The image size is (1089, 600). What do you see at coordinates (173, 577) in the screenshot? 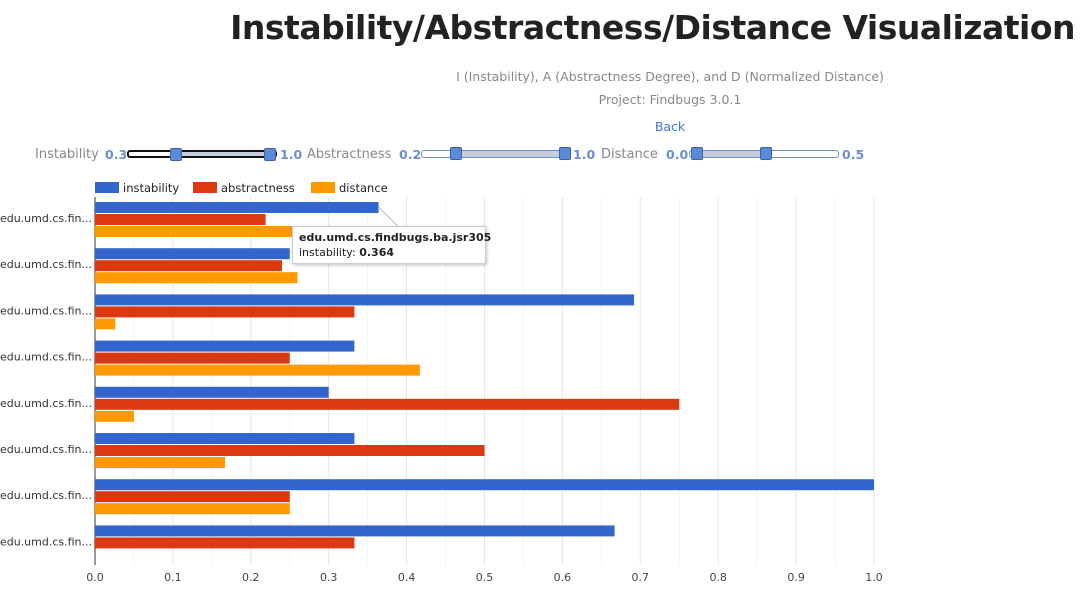
I see `x-tick-label: 0.1` at bounding box center [173, 577].